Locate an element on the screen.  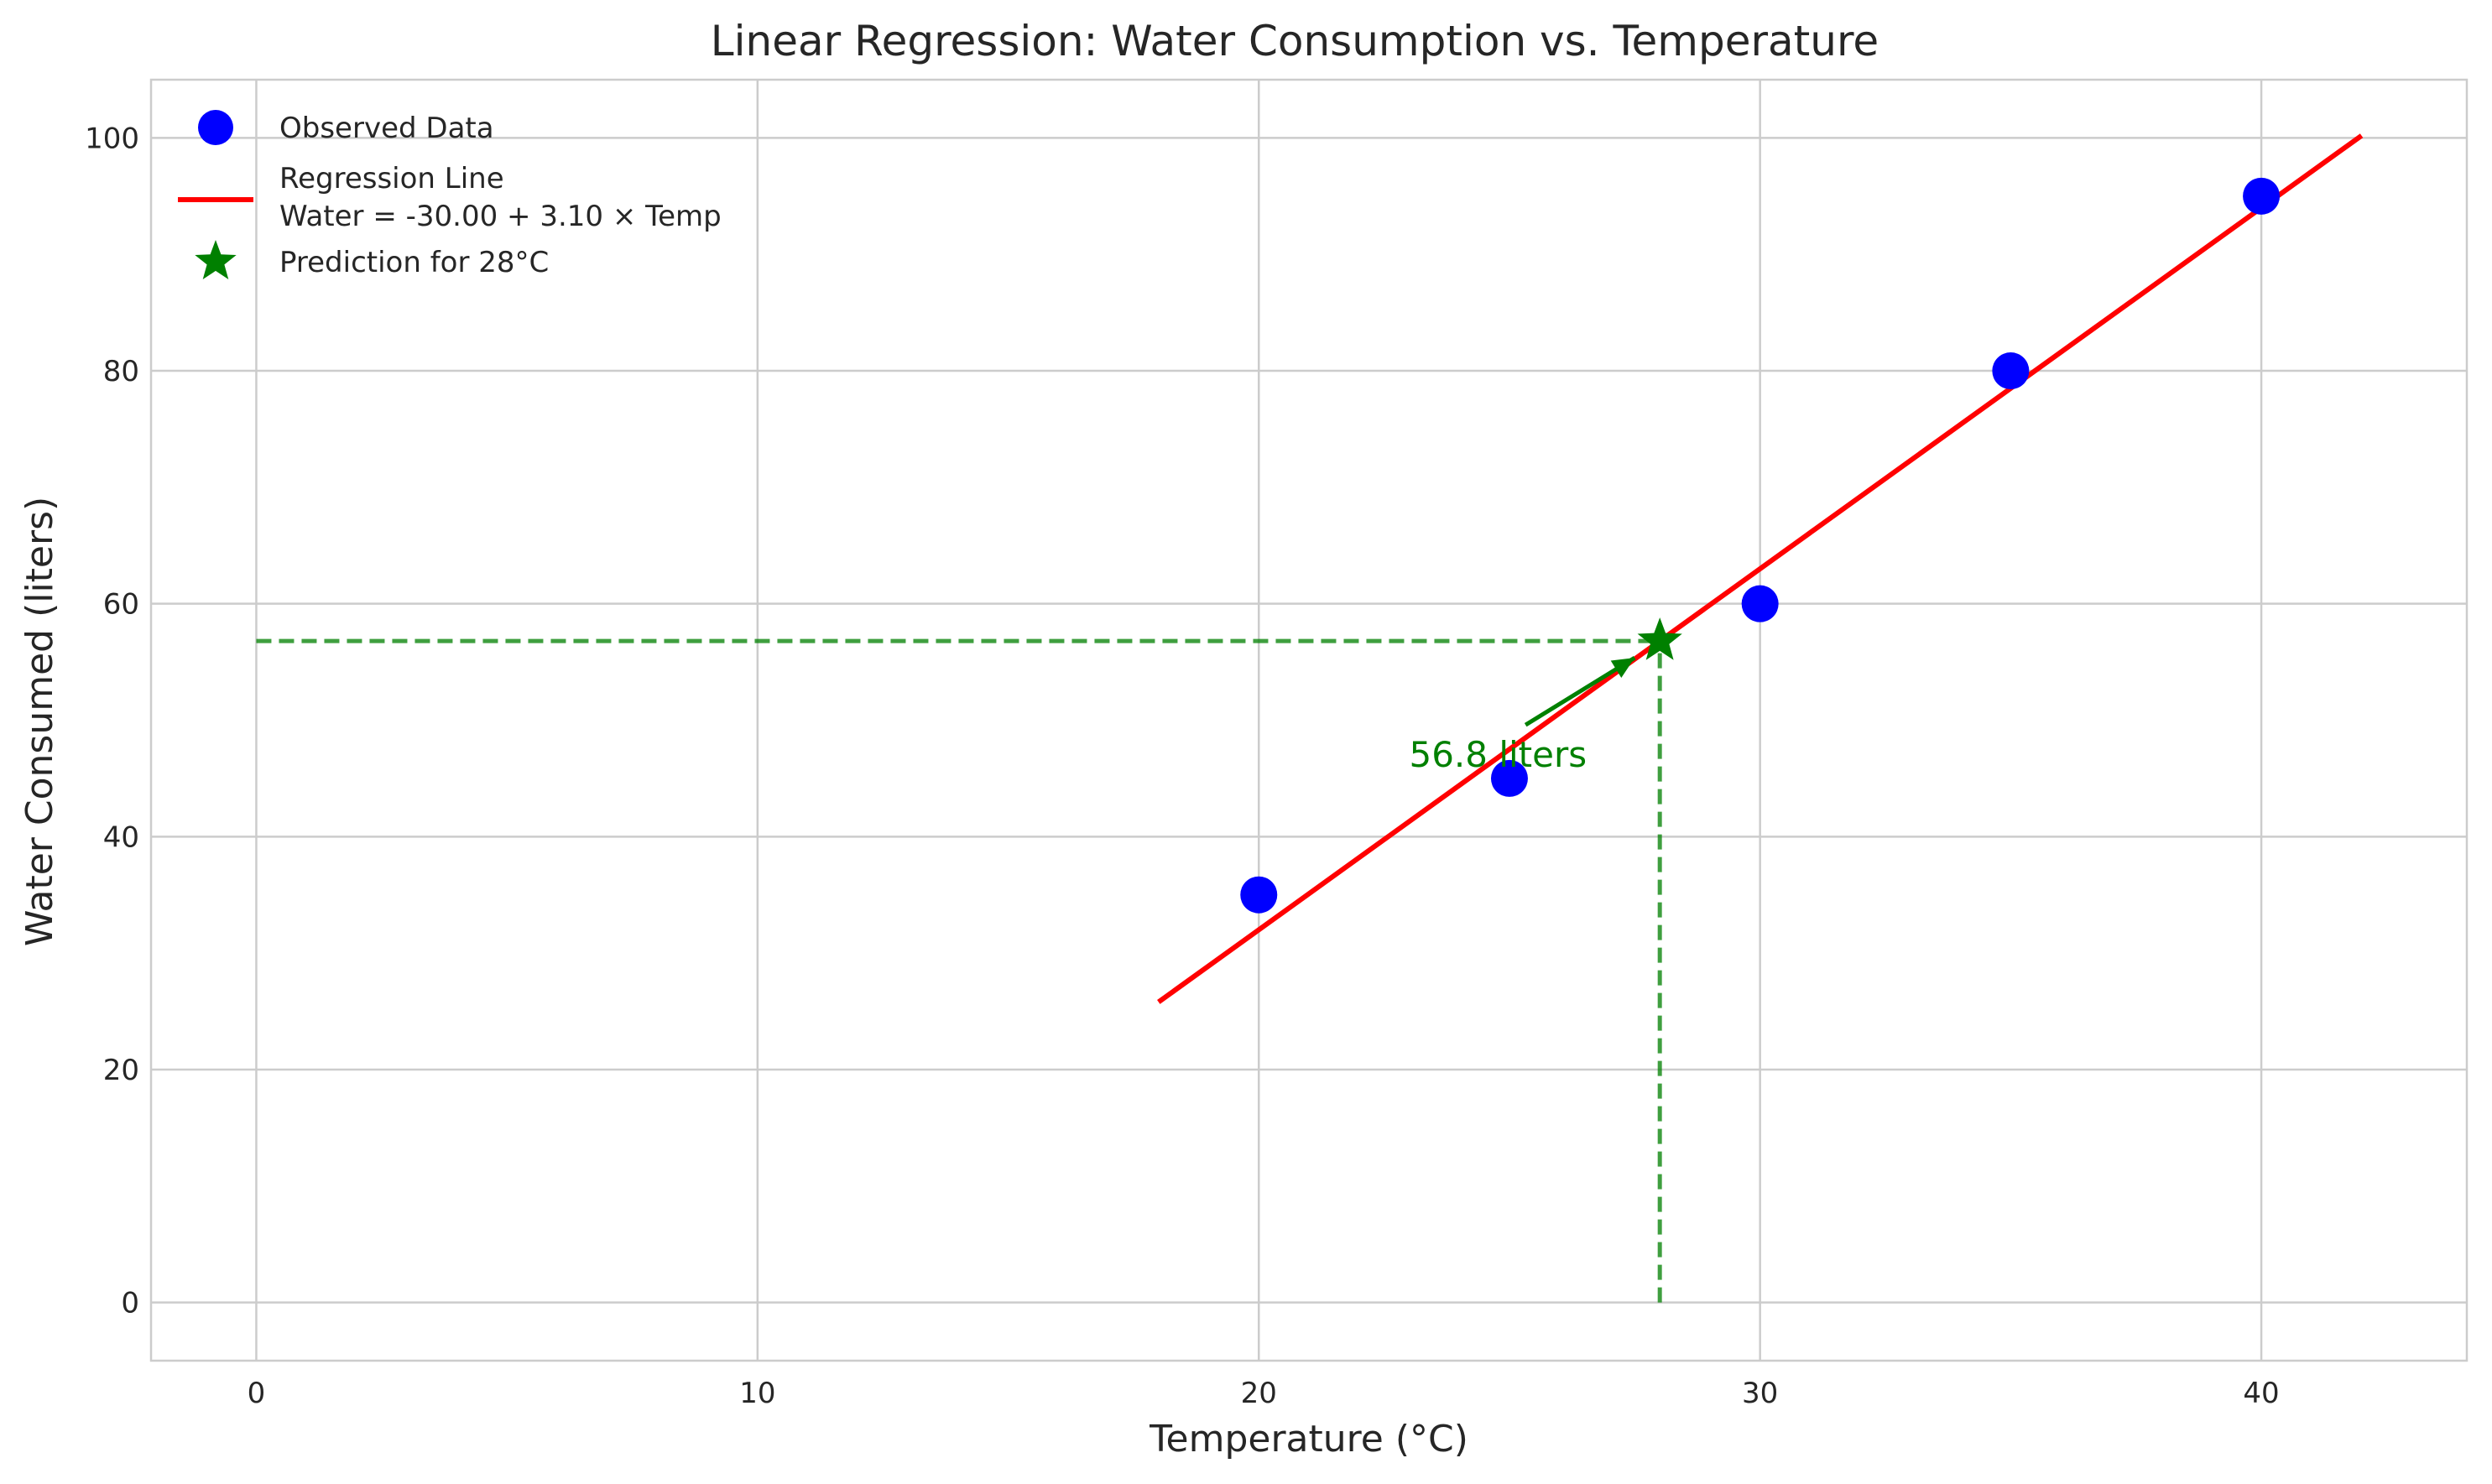
y-tick-label: 80 is located at coordinates (121, 371).